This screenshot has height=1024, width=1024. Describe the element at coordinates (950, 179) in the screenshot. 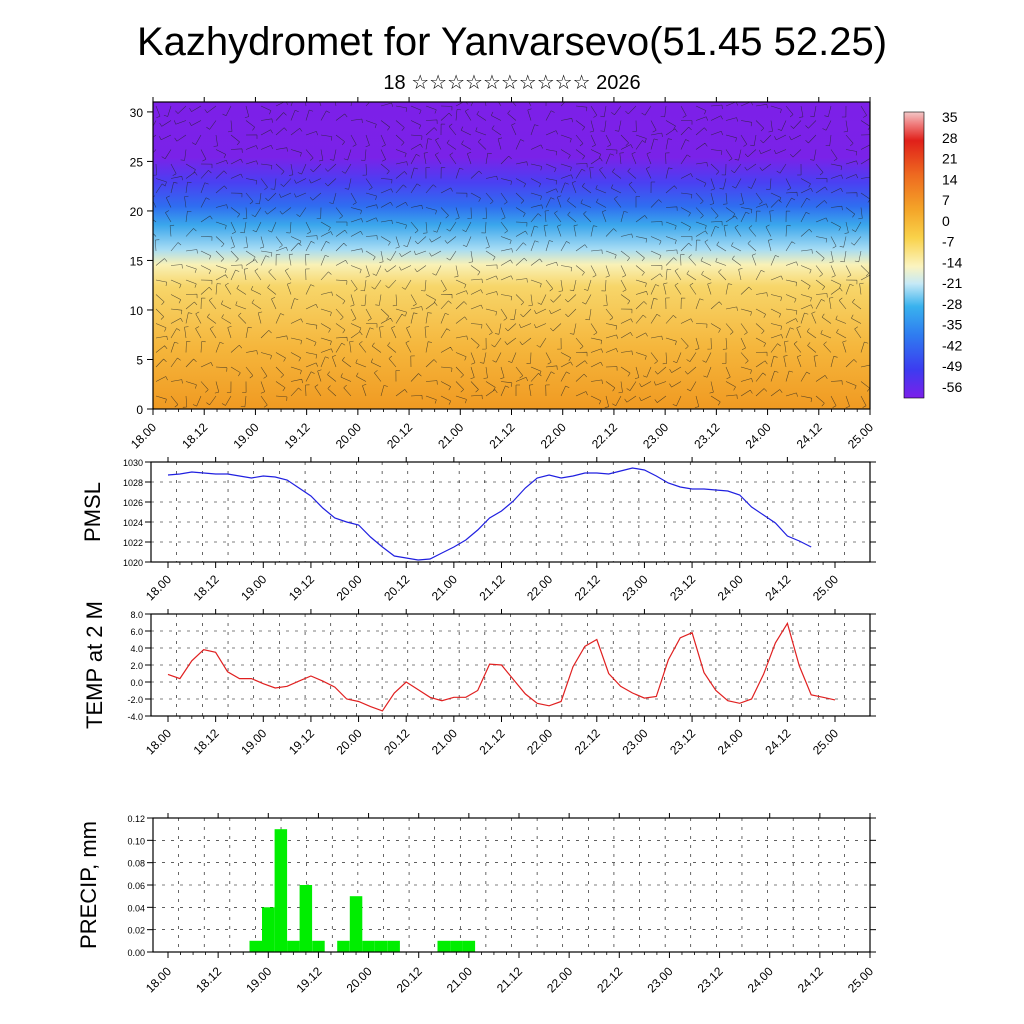

I see `colorbar-label: 14` at that location.